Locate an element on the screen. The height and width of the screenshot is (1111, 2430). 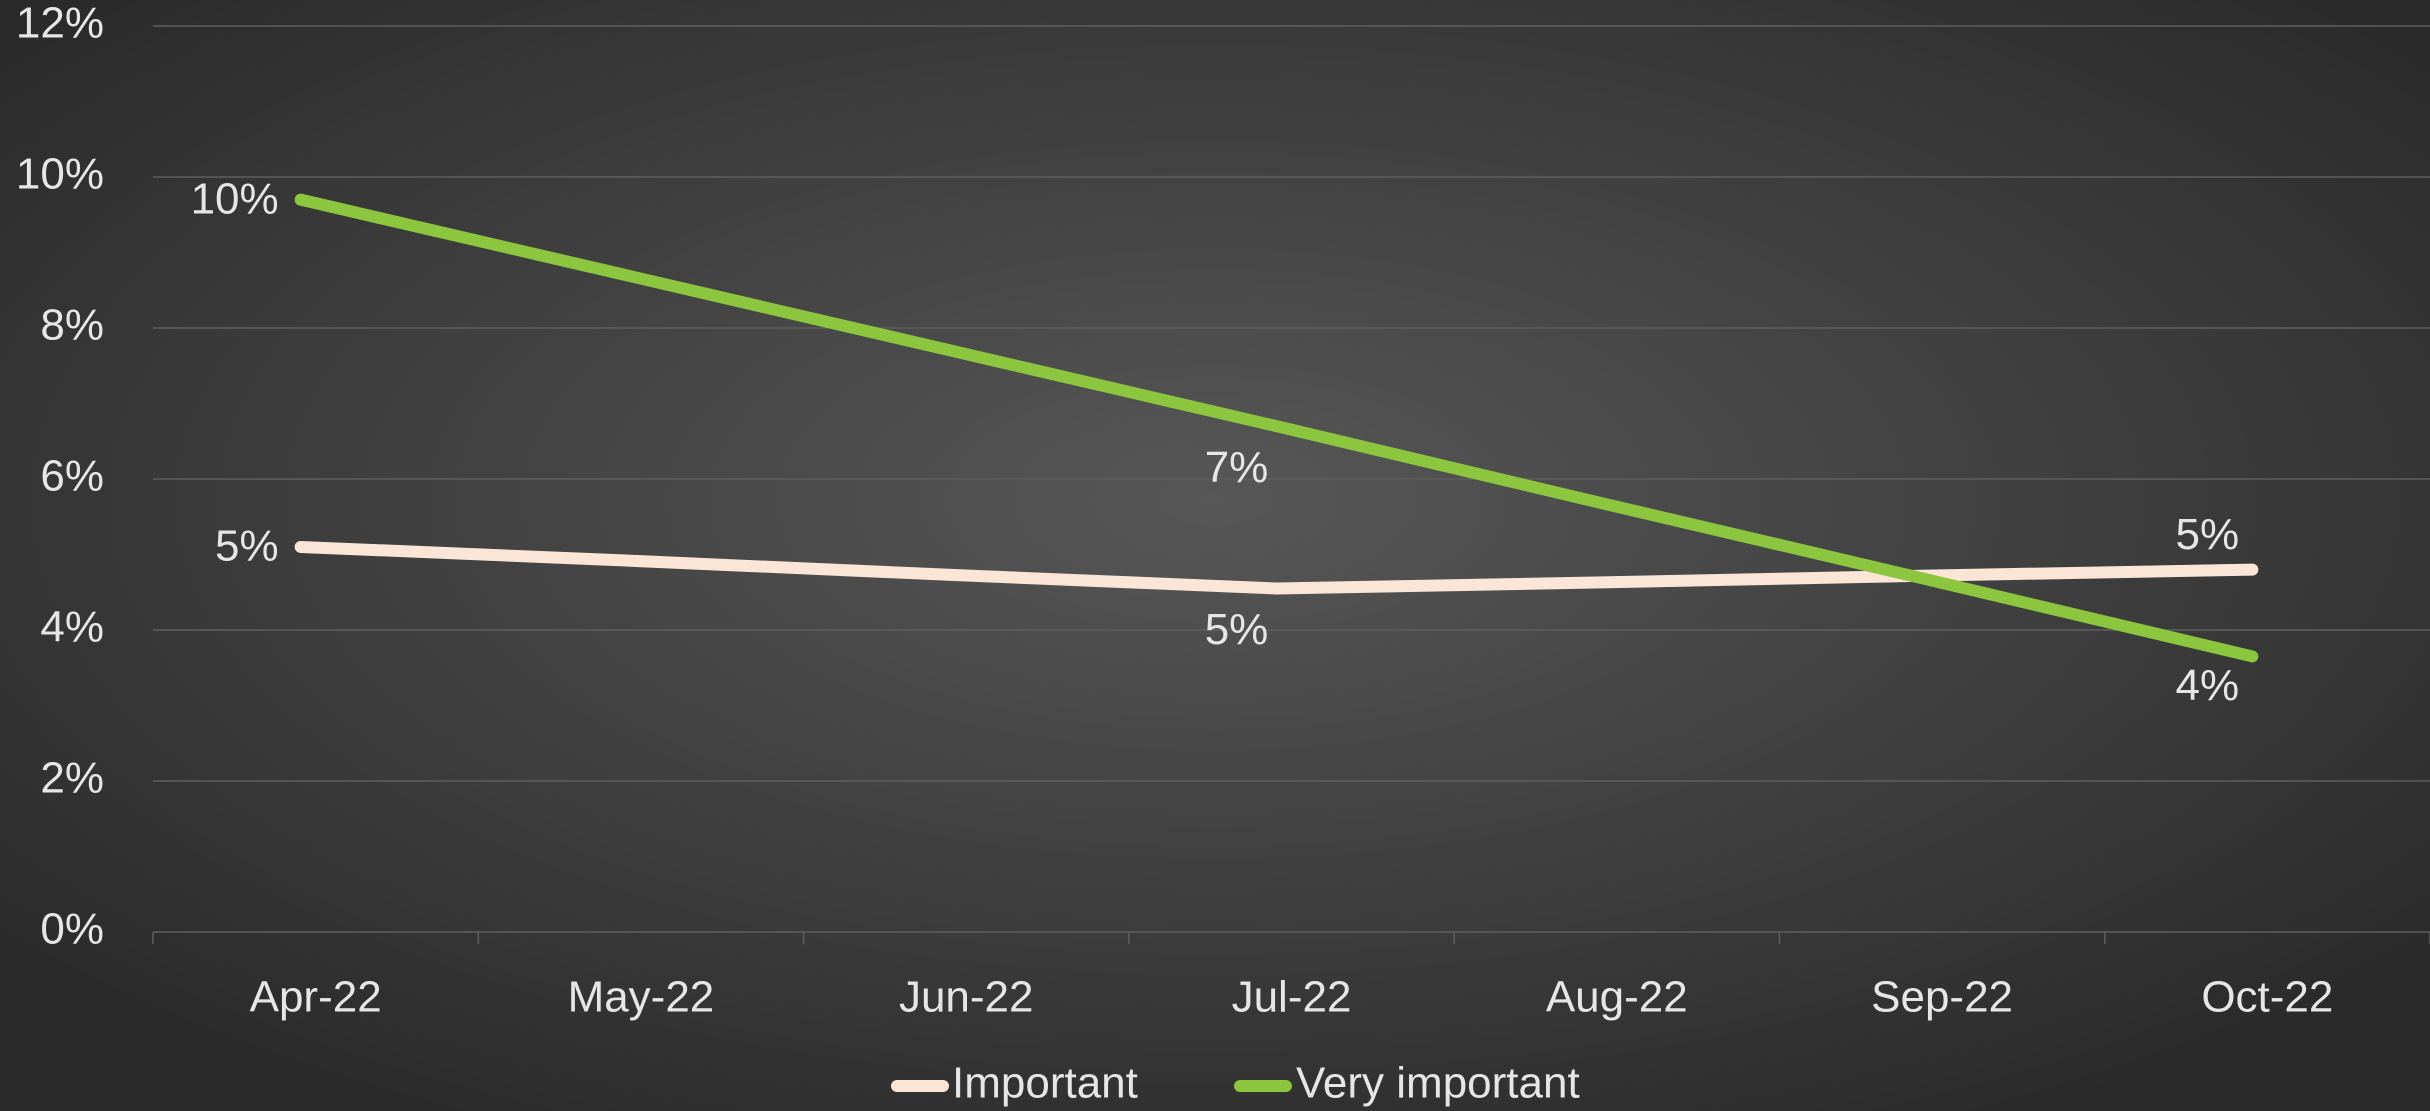
data-label: 7% is located at coordinates (1237, 467).